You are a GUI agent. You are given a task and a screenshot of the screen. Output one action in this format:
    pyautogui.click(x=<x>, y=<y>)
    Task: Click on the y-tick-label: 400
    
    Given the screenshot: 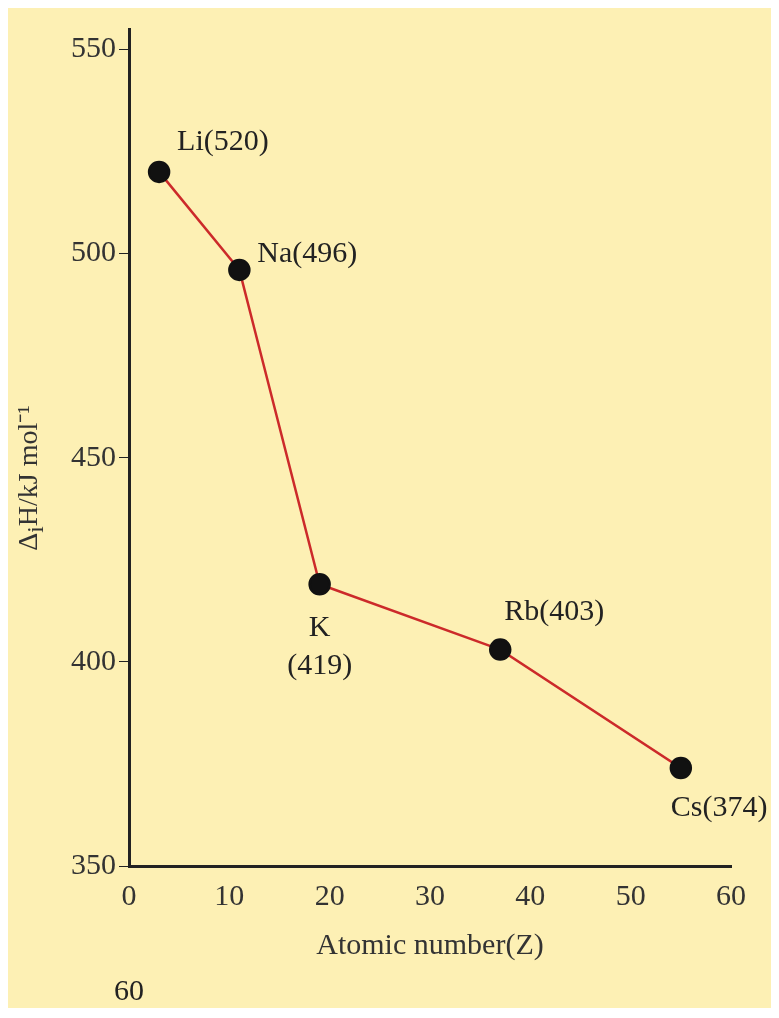 What is the action you would take?
    pyautogui.click(x=93, y=659)
    